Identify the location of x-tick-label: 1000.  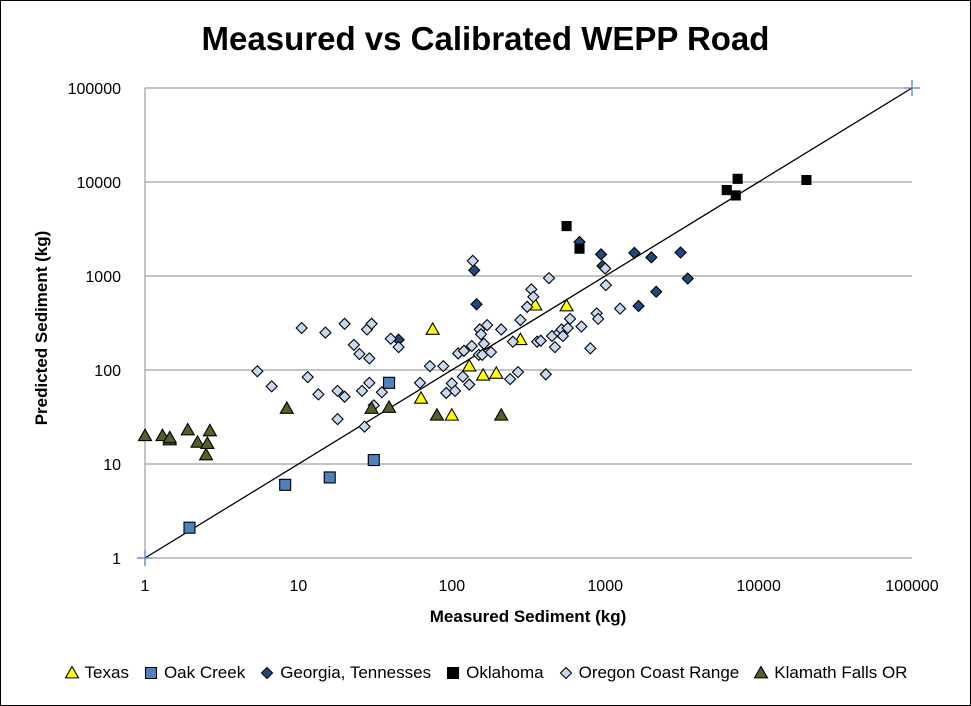
(605, 586).